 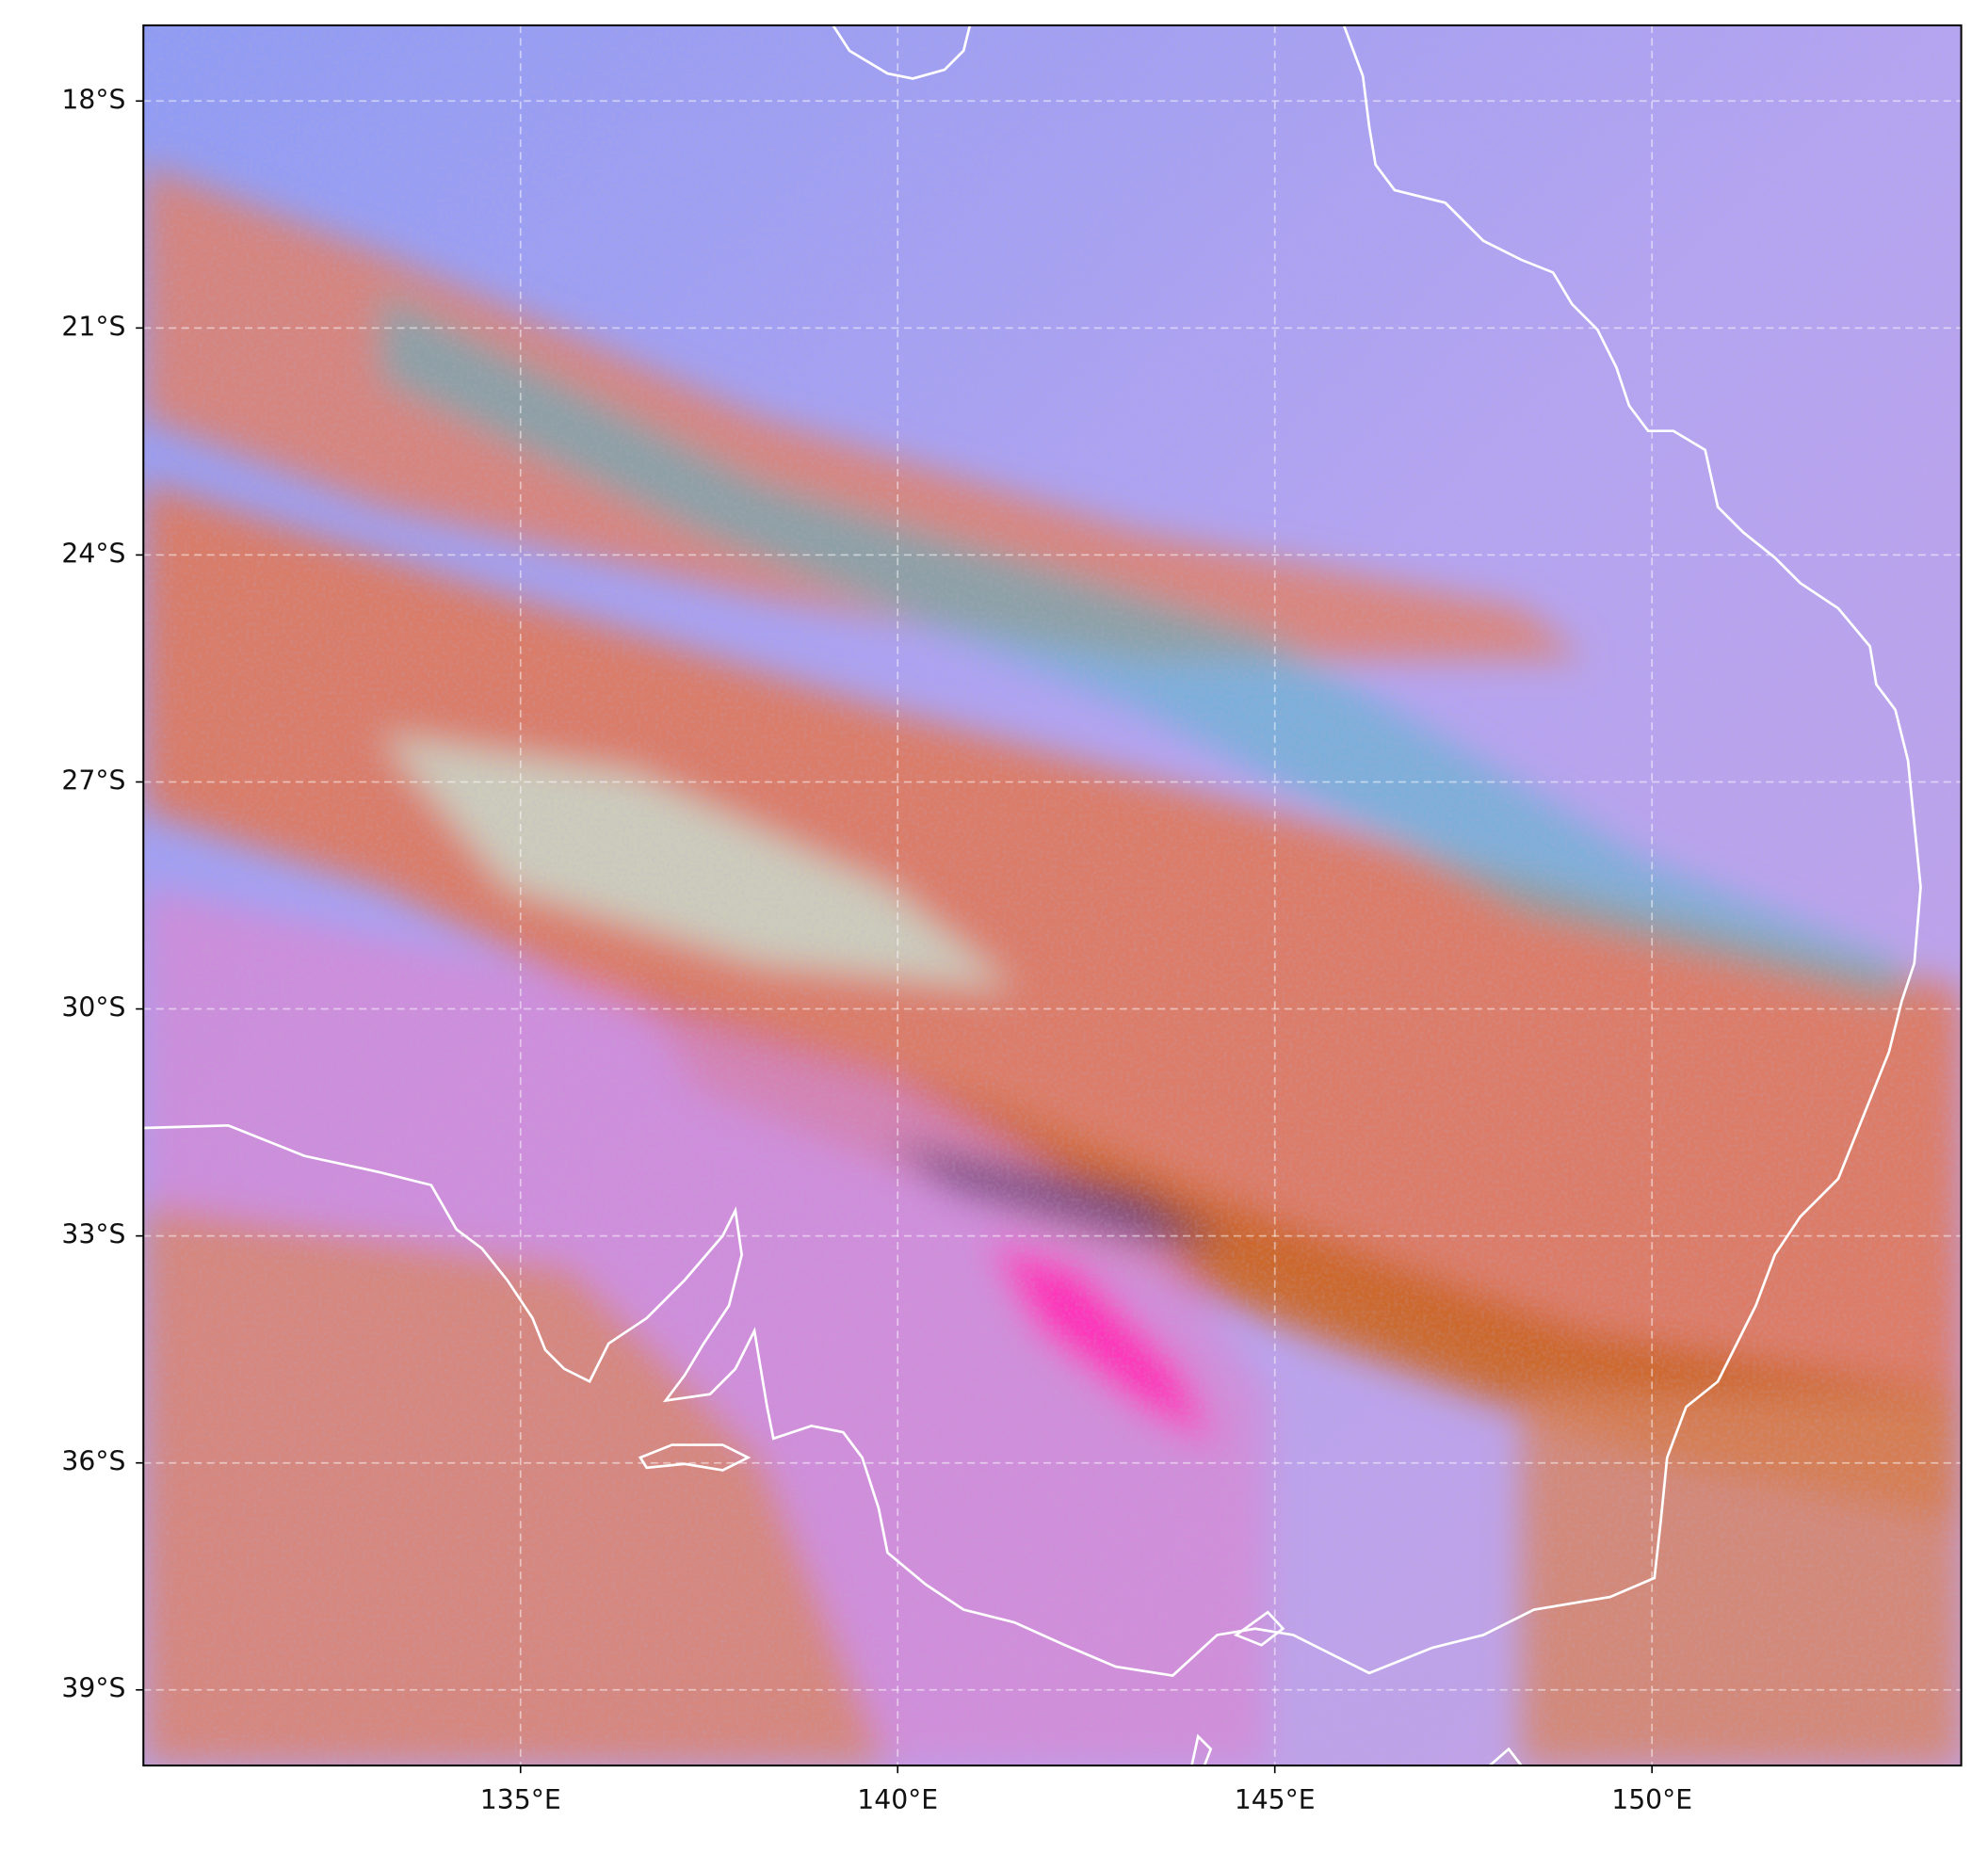 What do you see at coordinates (897, 1800) in the screenshot?
I see `x-tick-label: 140°E` at bounding box center [897, 1800].